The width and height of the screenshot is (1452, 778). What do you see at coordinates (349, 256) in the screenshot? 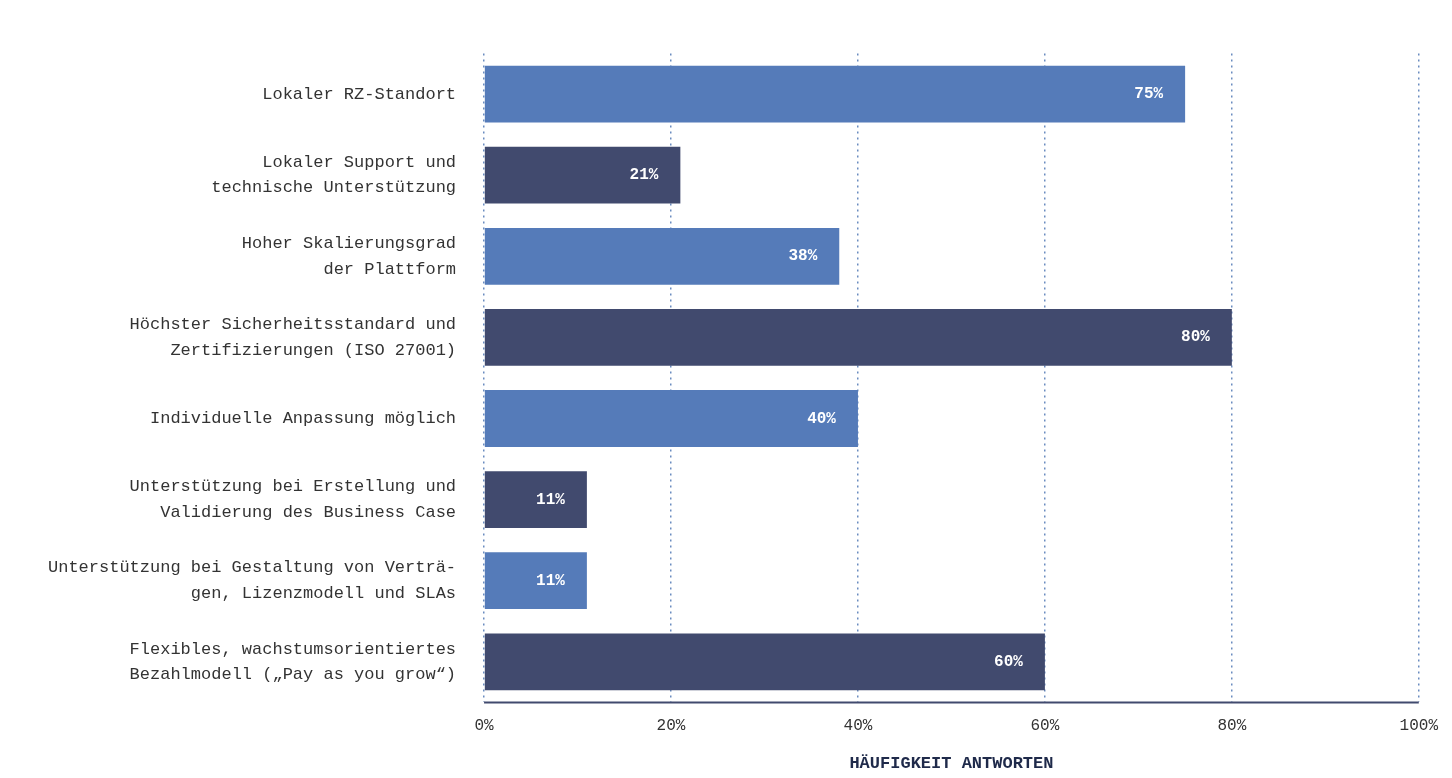
I see `y-tick-label: Hoher Skalierungsgrad der Plattform` at bounding box center [349, 256].